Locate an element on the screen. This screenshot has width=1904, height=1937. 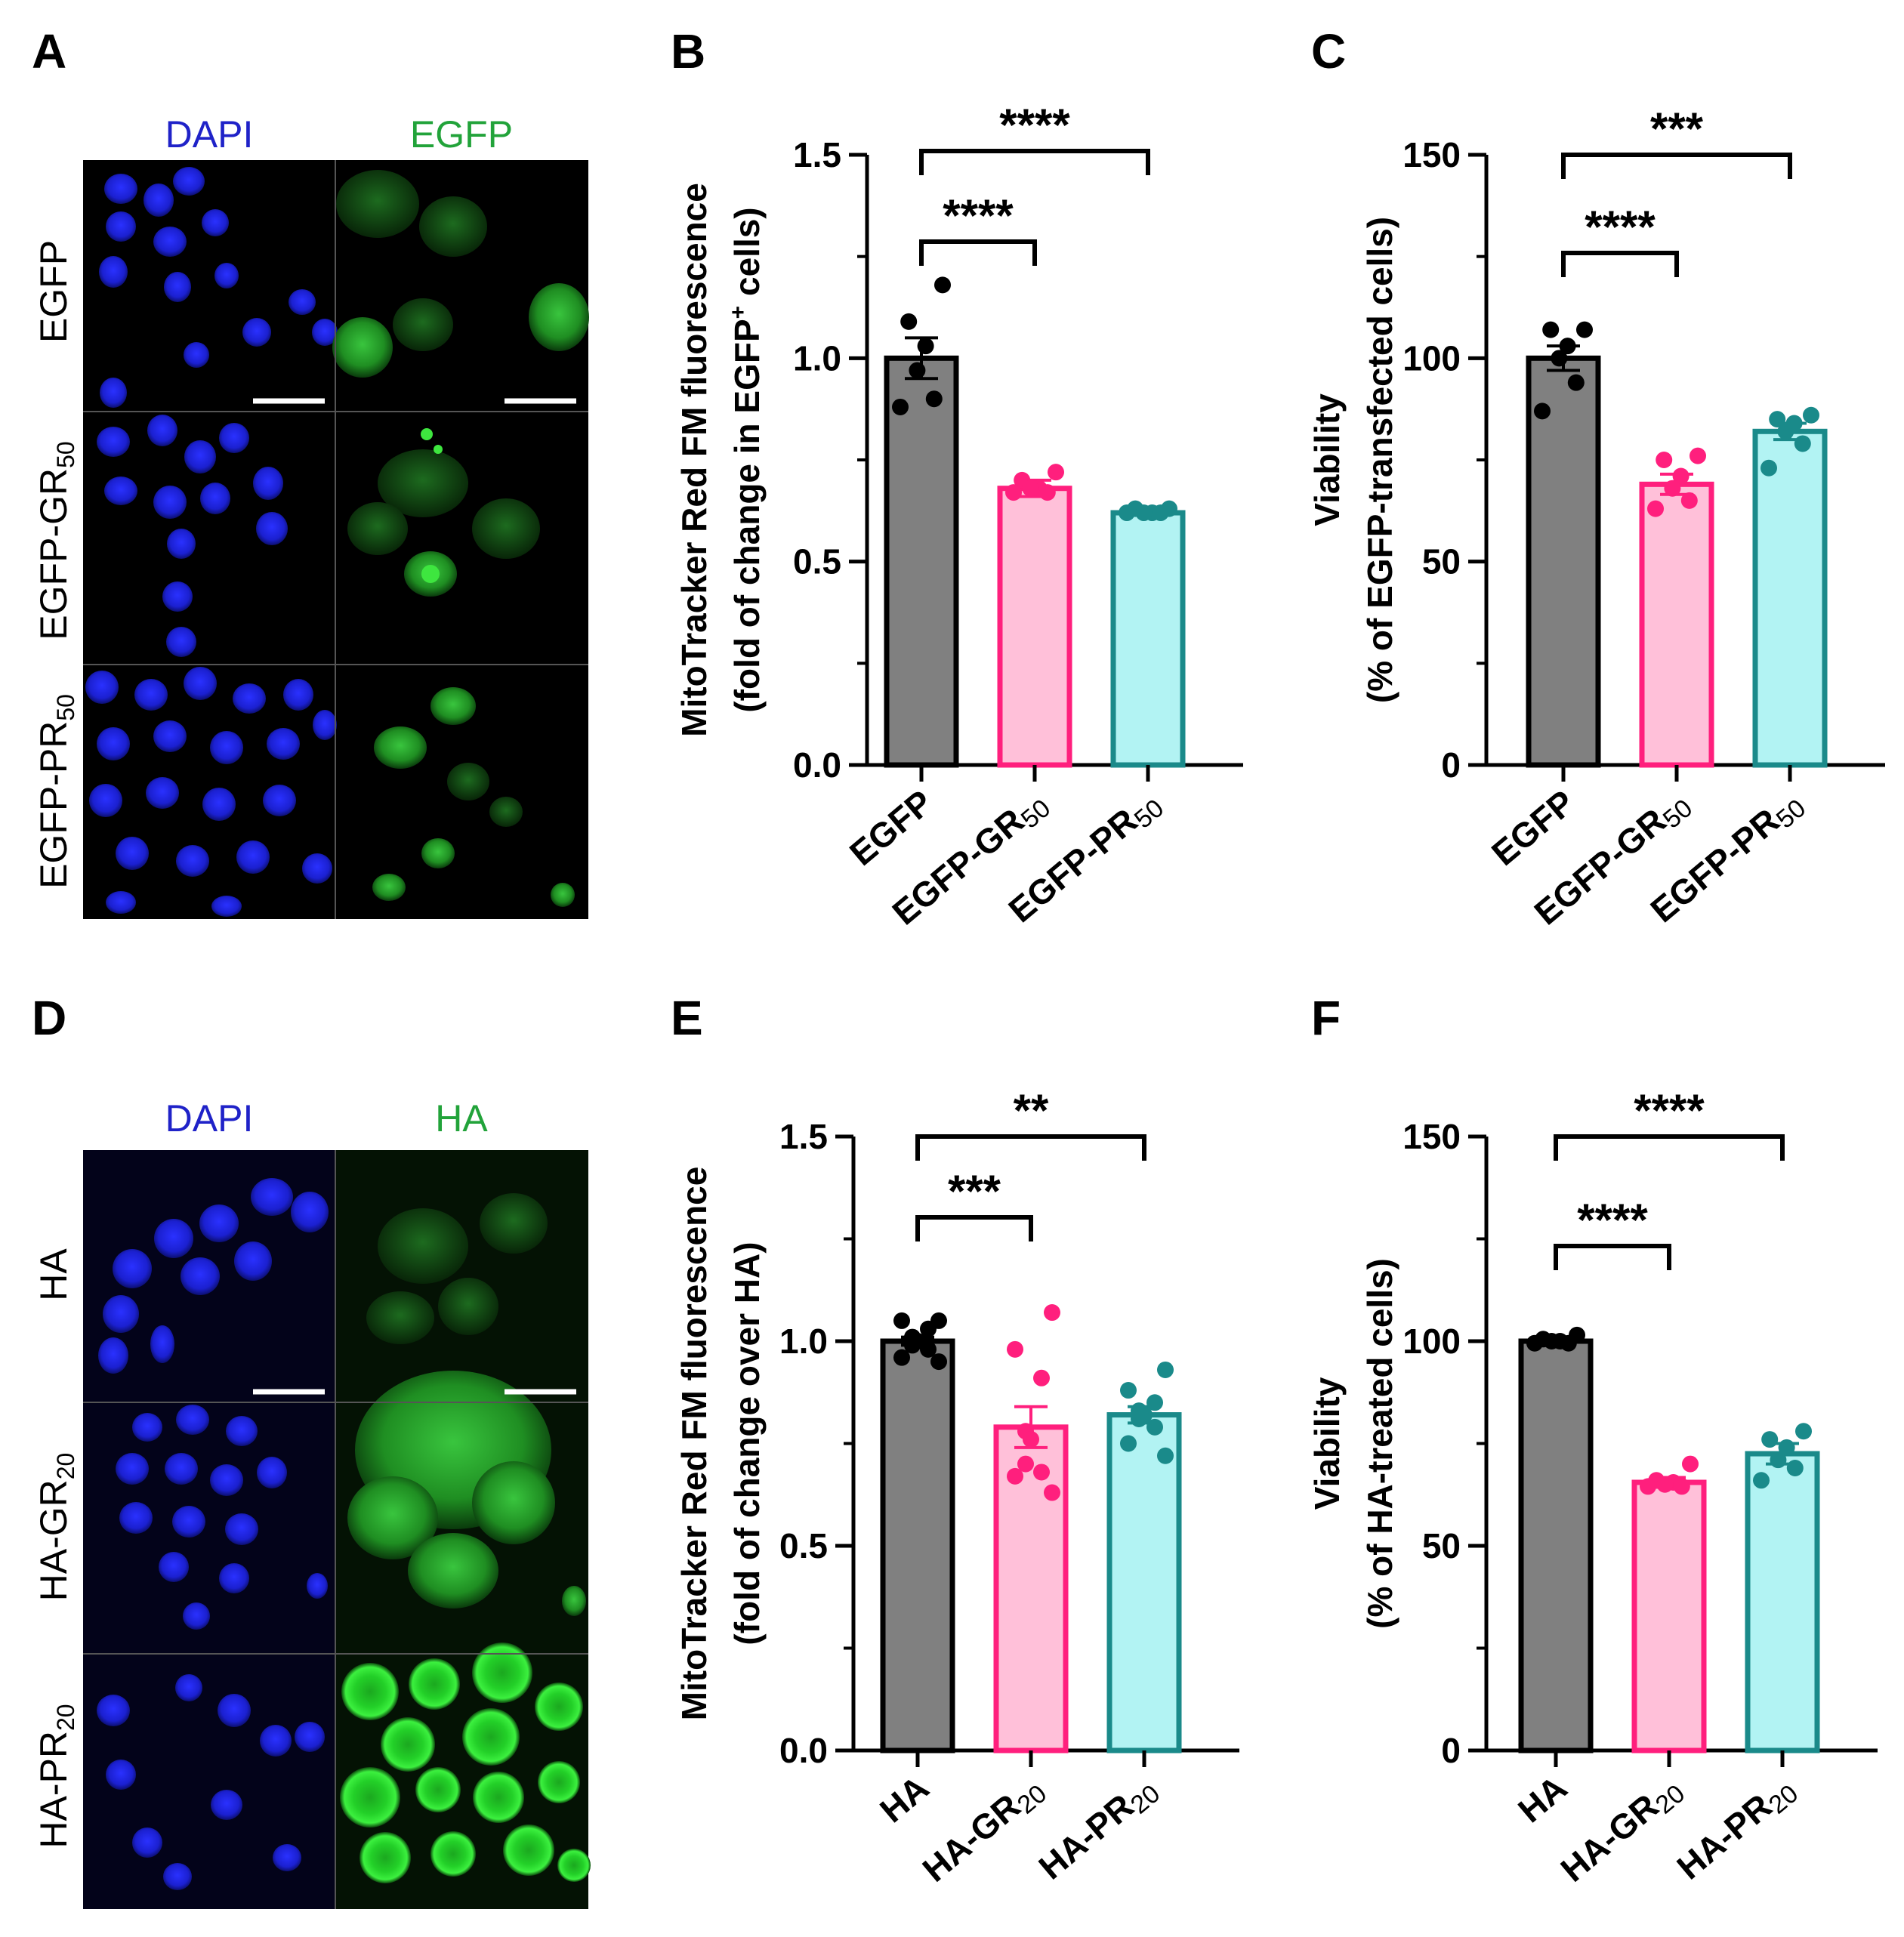
panel-letter-a: A is located at coordinates (49, 51).